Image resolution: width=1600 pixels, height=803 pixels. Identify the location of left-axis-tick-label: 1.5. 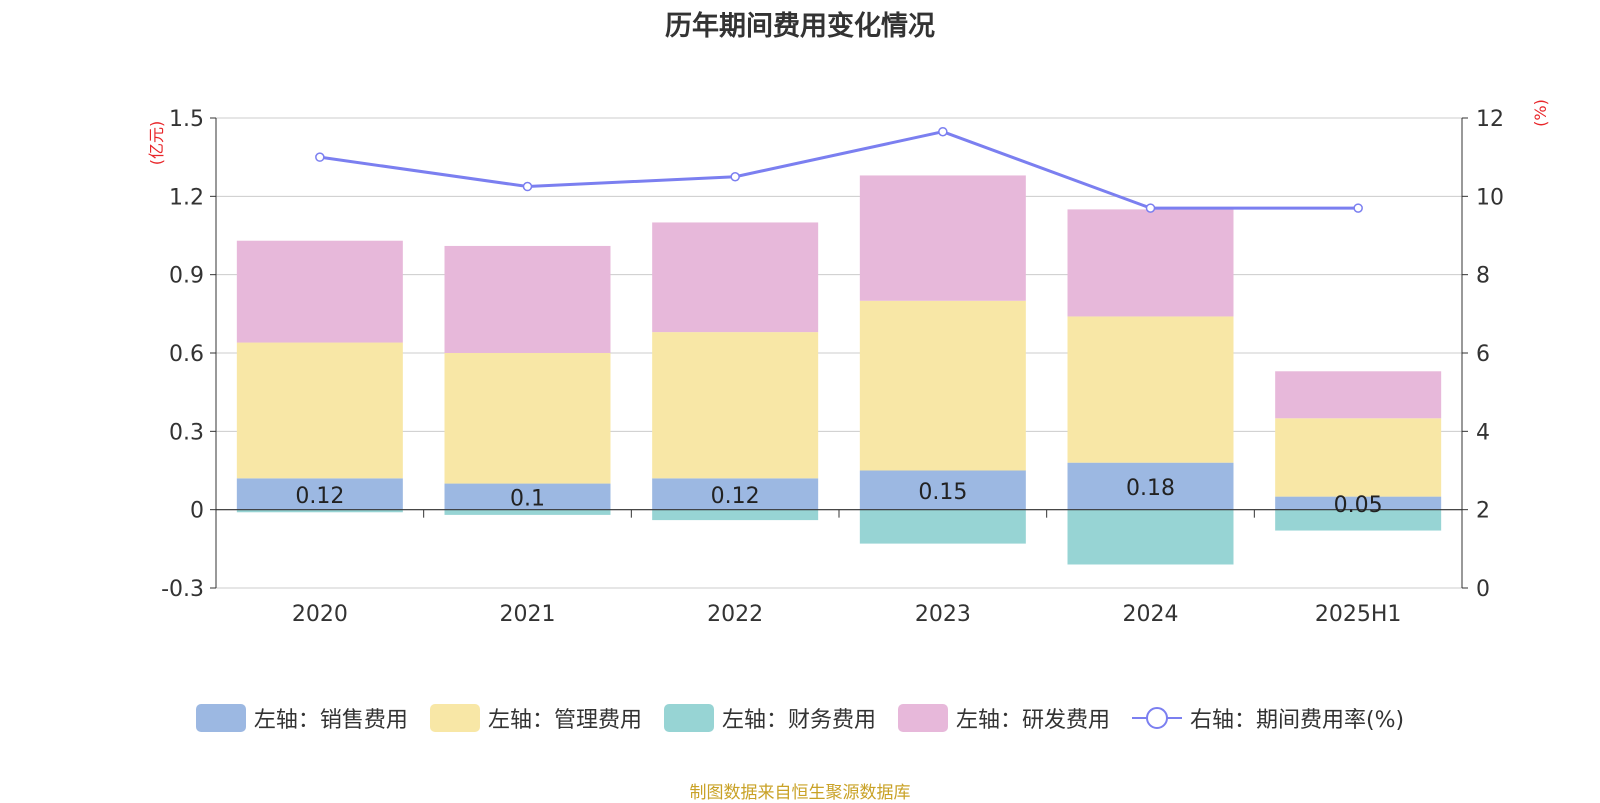
(186, 119).